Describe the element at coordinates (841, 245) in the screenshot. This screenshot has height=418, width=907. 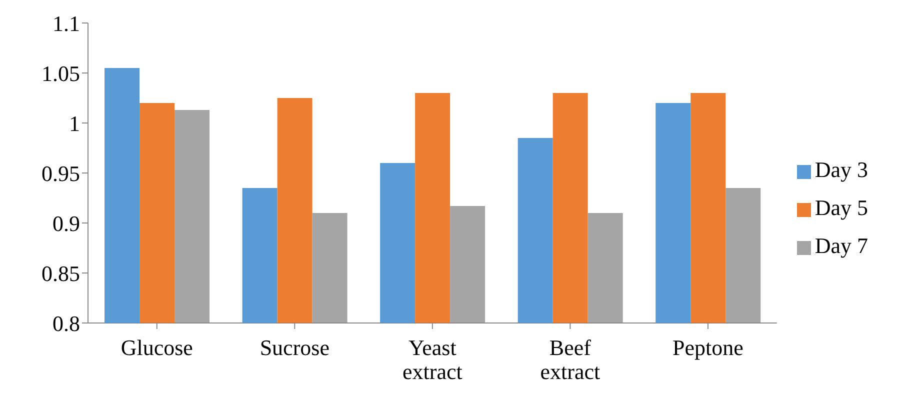
I see `legend-label: Day 7` at that location.